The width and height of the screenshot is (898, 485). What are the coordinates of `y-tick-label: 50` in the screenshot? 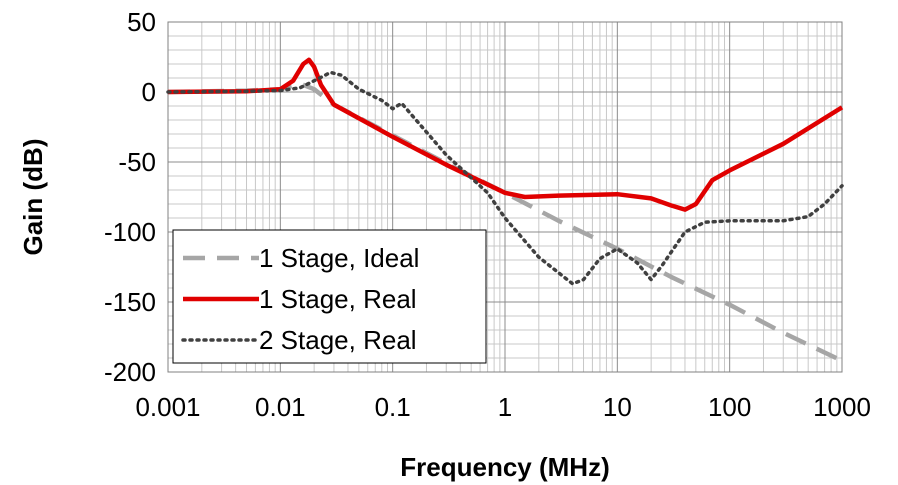 It's located at (141, 22).